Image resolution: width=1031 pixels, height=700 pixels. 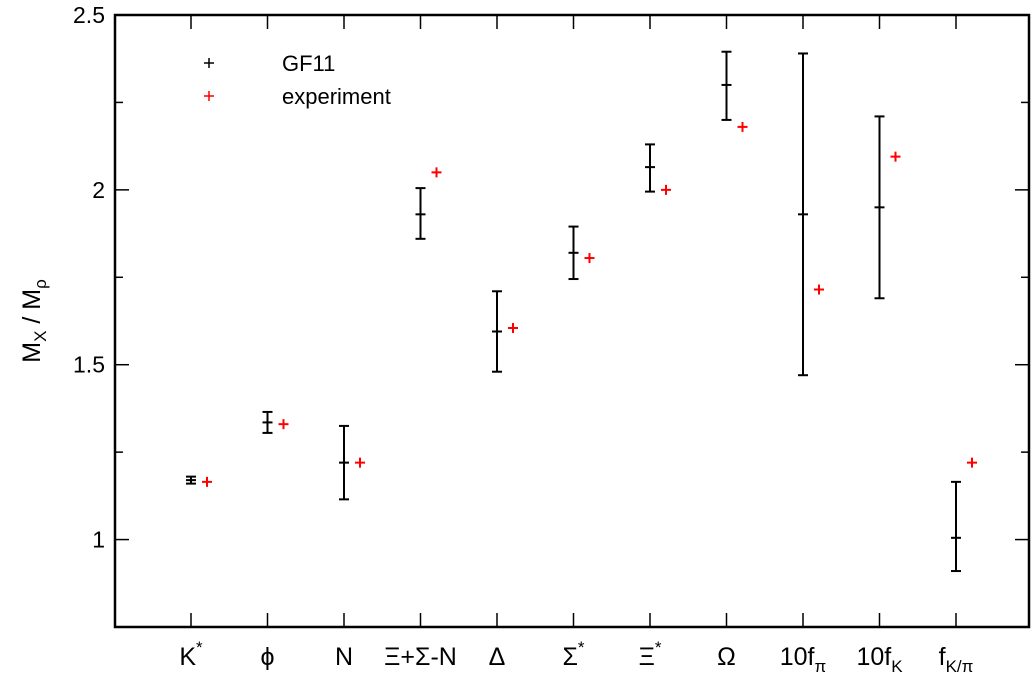 What do you see at coordinates (297, 80) in the screenshot?
I see `legend: GF11 experiment` at bounding box center [297, 80].